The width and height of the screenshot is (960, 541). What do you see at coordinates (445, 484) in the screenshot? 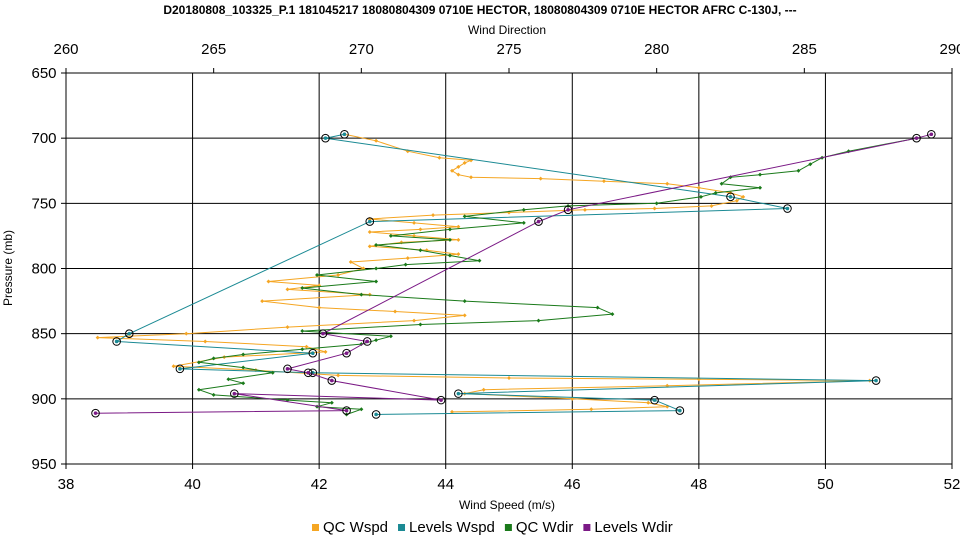
I see `bottom-tick-label: 44` at bounding box center [445, 484].